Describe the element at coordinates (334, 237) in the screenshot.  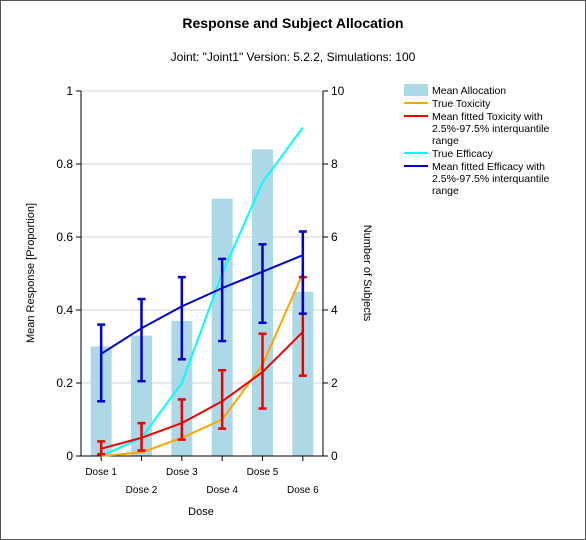
I see `y2-tick-label: 6` at that location.